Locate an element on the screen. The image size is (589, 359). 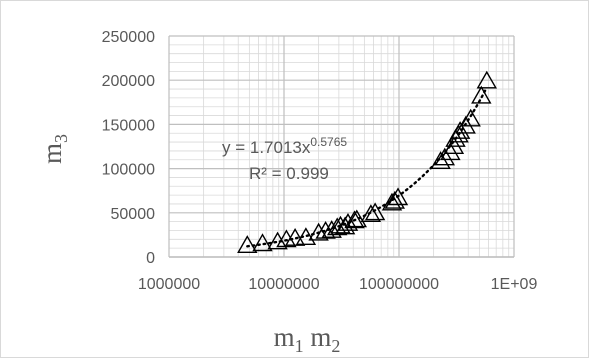
r-squared-label: R² = 0.999 is located at coordinates (289, 173).